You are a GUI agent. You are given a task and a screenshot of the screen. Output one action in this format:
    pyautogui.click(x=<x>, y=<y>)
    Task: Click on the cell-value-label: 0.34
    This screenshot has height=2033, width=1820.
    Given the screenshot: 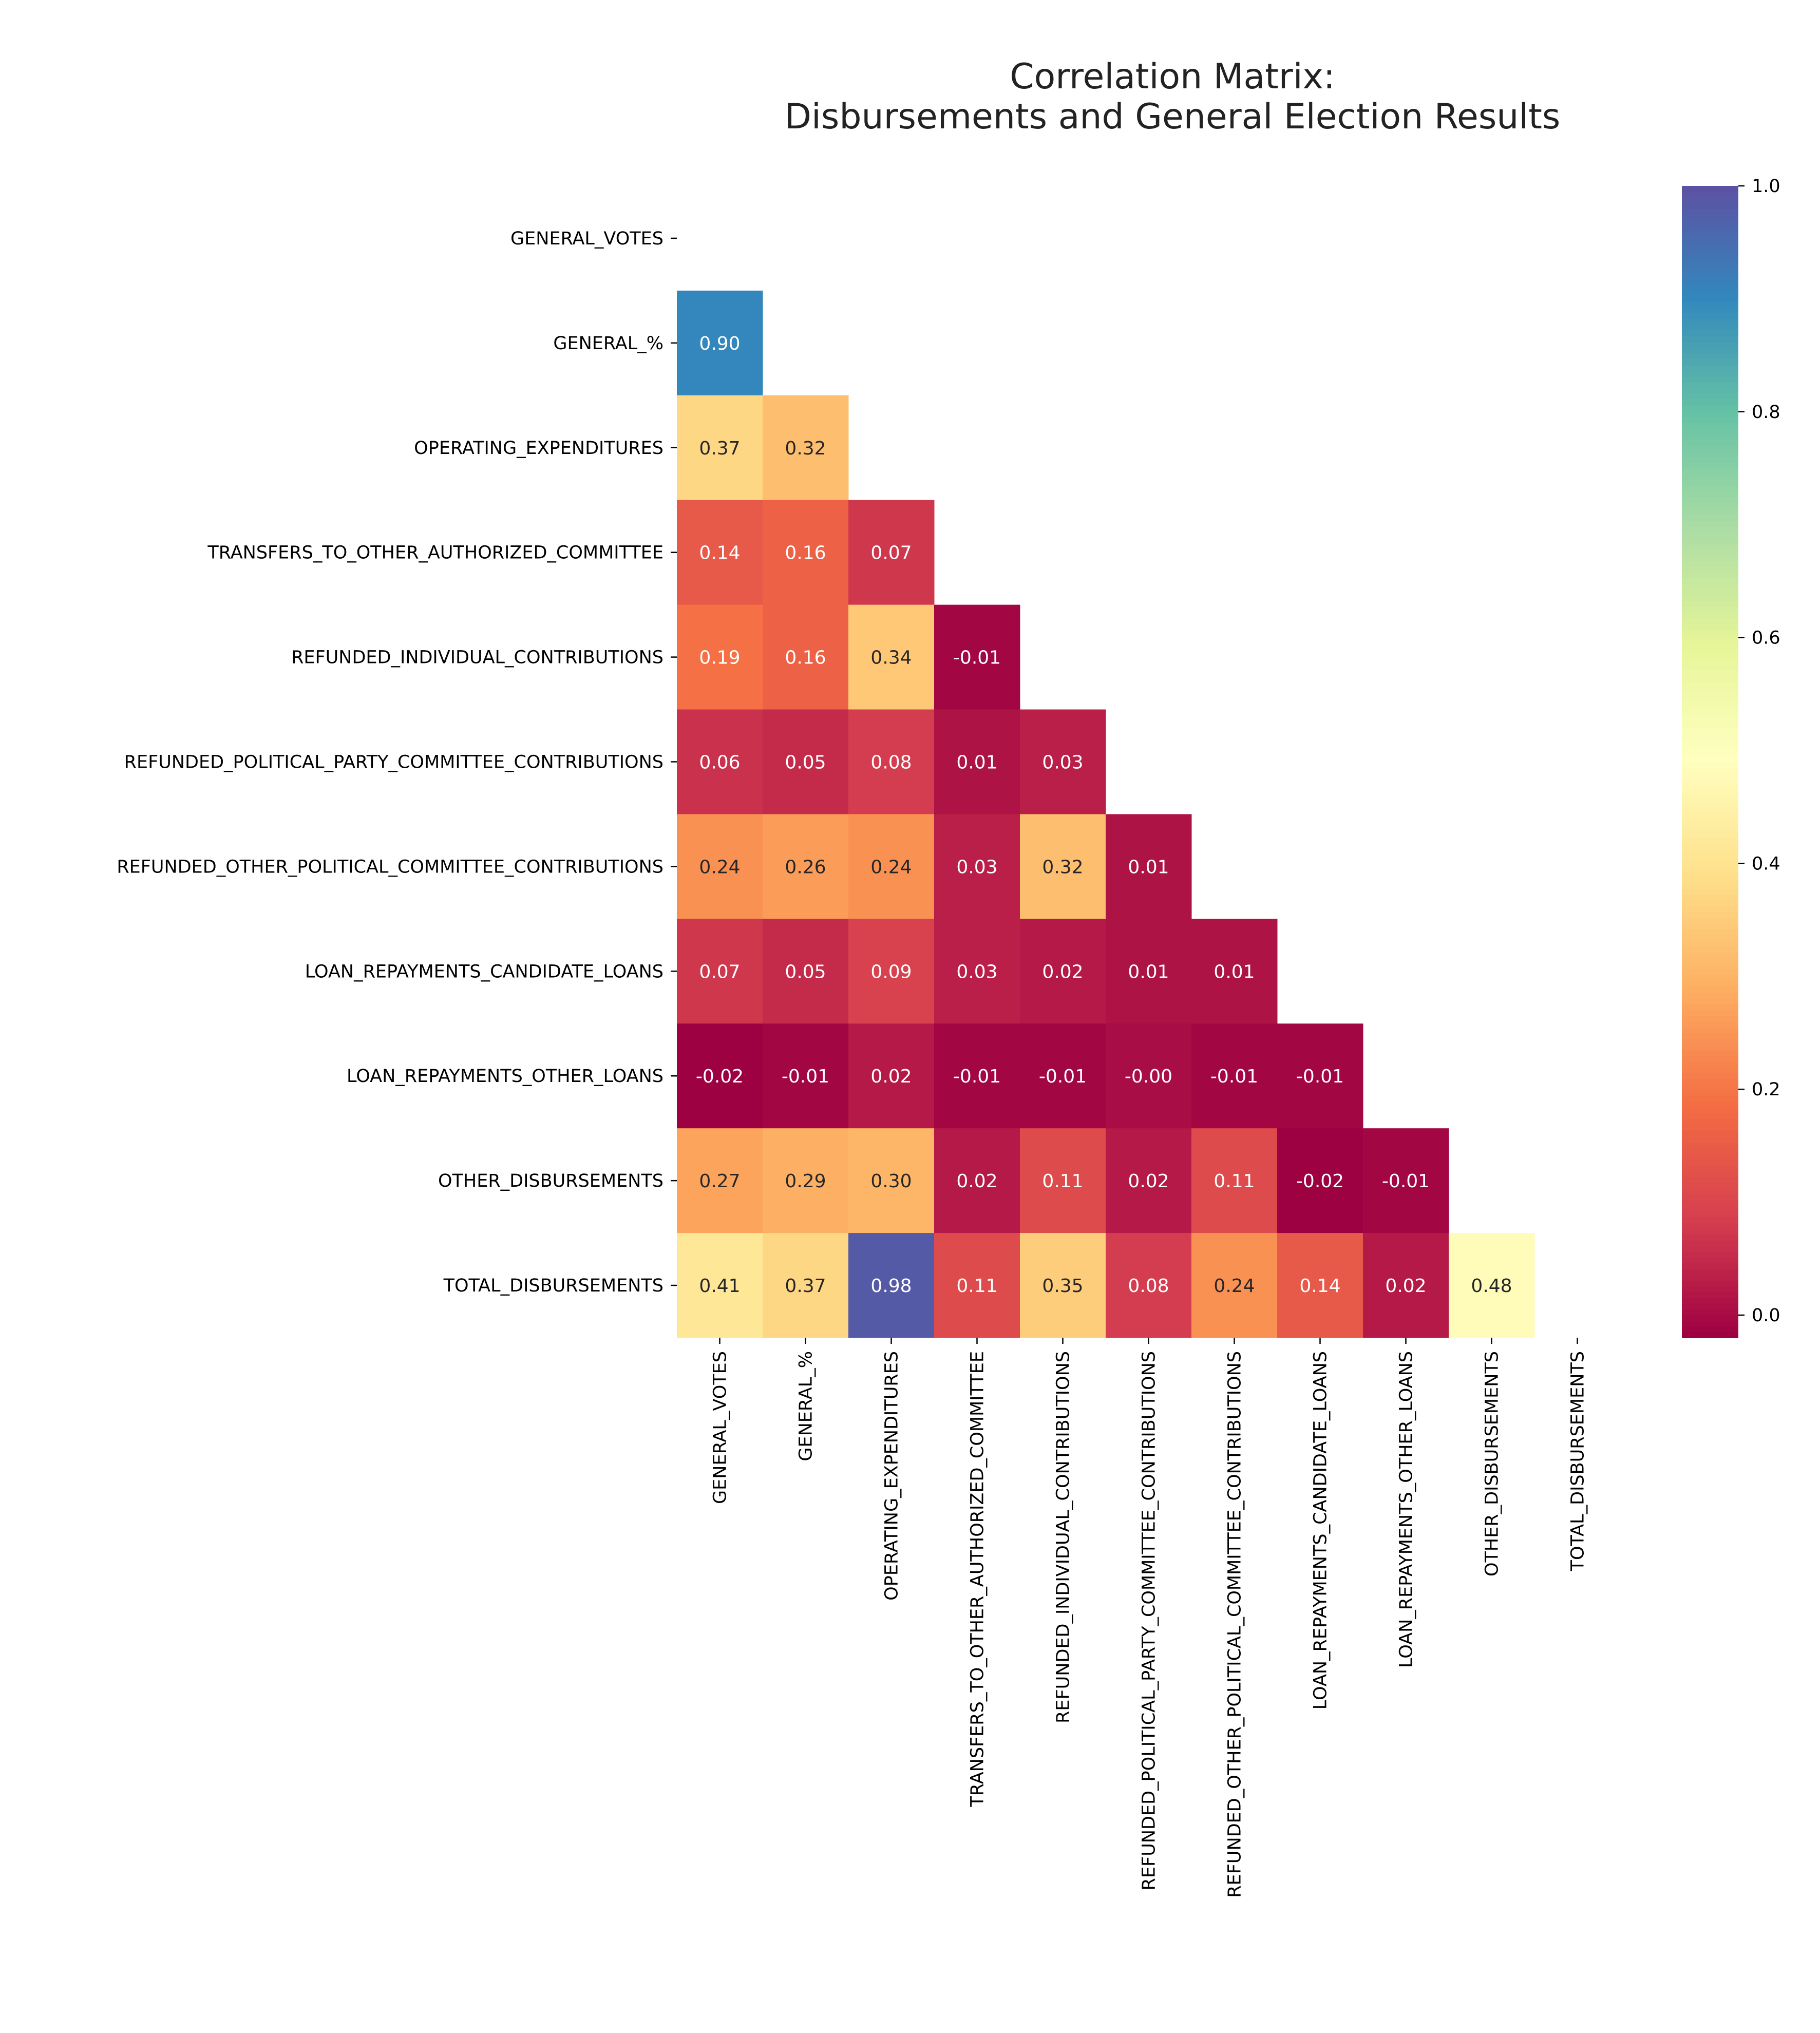 What is the action you would take?
    pyautogui.click(x=891, y=658)
    